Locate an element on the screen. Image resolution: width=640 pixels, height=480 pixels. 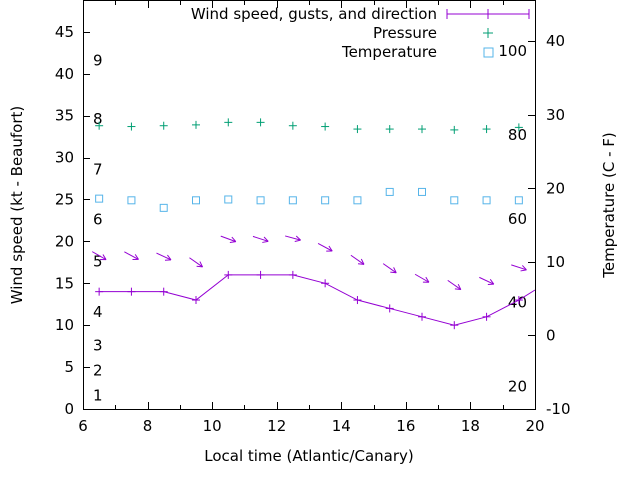
beaufort-scale-label: 9 is located at coordinates (98, 60).